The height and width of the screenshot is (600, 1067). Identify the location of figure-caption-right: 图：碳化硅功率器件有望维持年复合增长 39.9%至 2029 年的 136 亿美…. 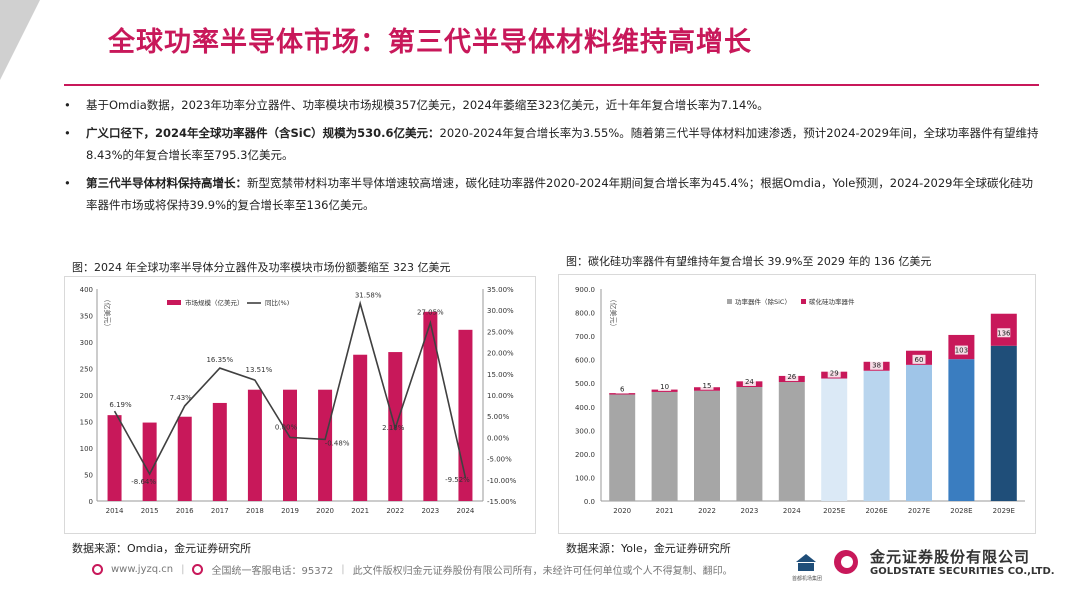
(749, 261).